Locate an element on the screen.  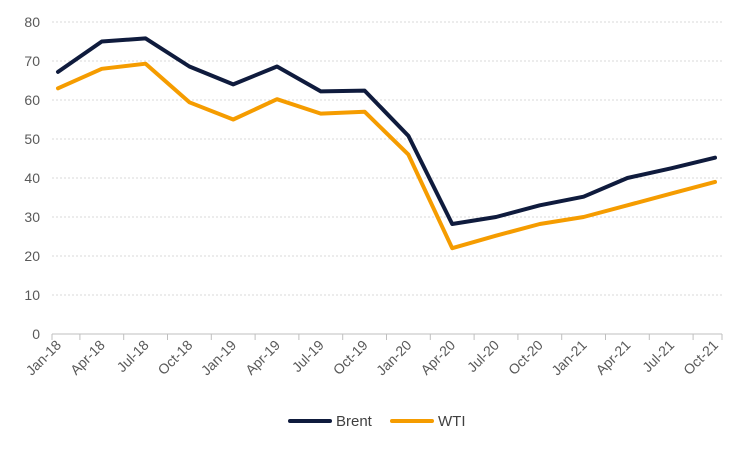
y-tick-label: 0 is located at coordinates (36, 334).